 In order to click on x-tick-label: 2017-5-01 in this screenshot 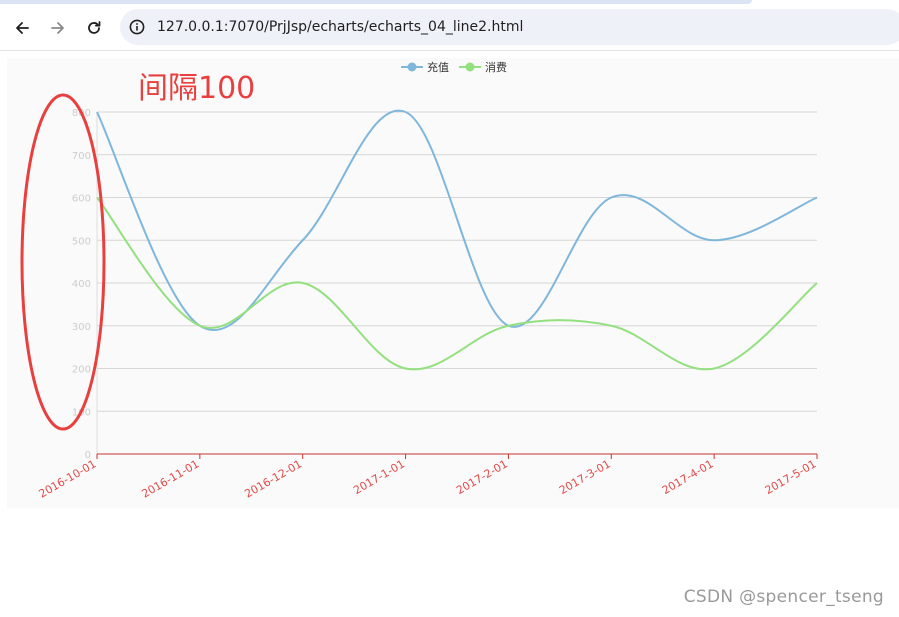, I will do `click(791, 477)`.